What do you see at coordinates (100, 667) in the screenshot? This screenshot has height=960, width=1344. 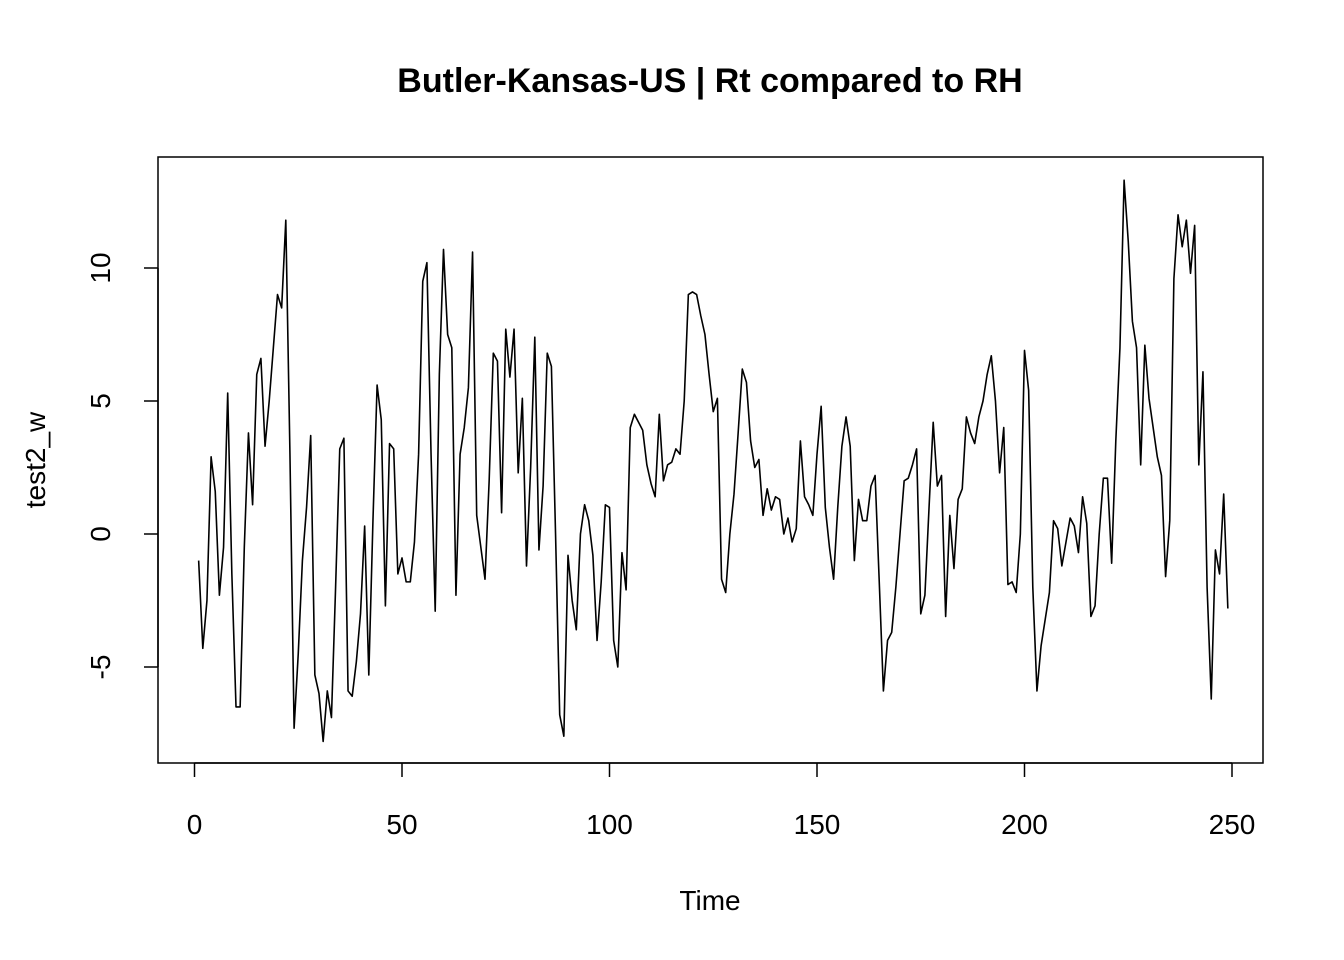 I see `y-tick-label: -5` at bounding box center [100, 667].